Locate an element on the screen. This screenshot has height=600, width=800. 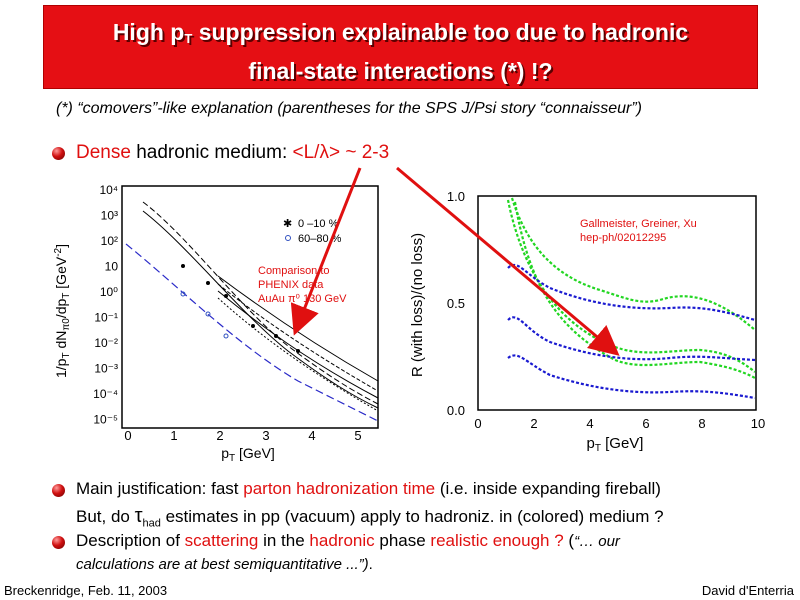
bullet3-mid: phase is located at coordinates (402, 540).